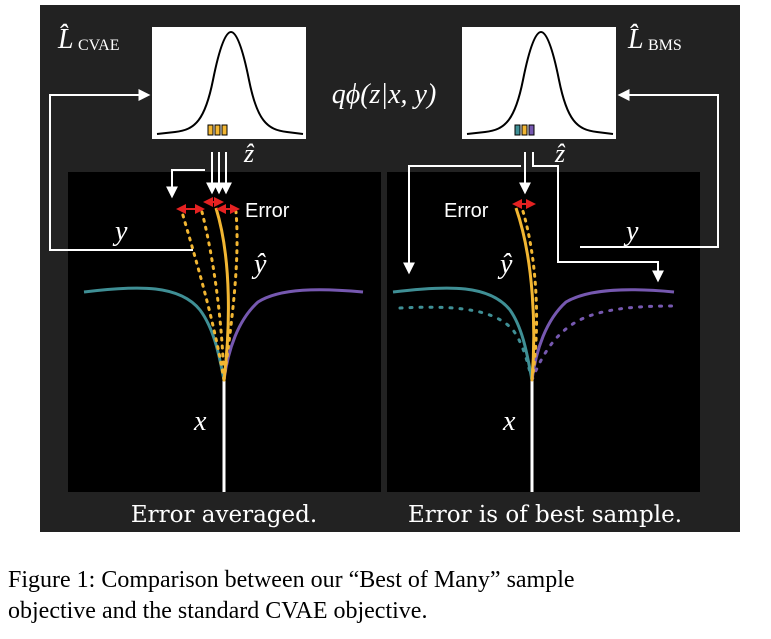 This screenshot has width=771, height=639. What do you see at coordinates (545, 515) in the screenshot?
I see `right-footer: Error is of best sample.` at bounding box center [545, 515].